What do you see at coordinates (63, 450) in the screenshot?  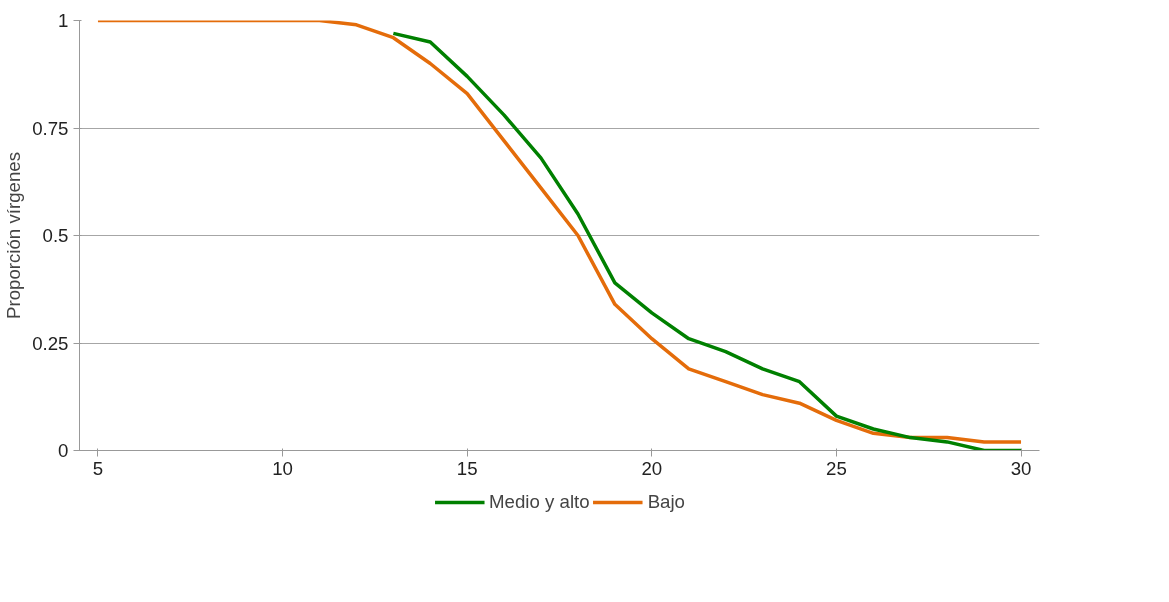 I see `y-tick-label: 0` at bounding box center [63, 450].